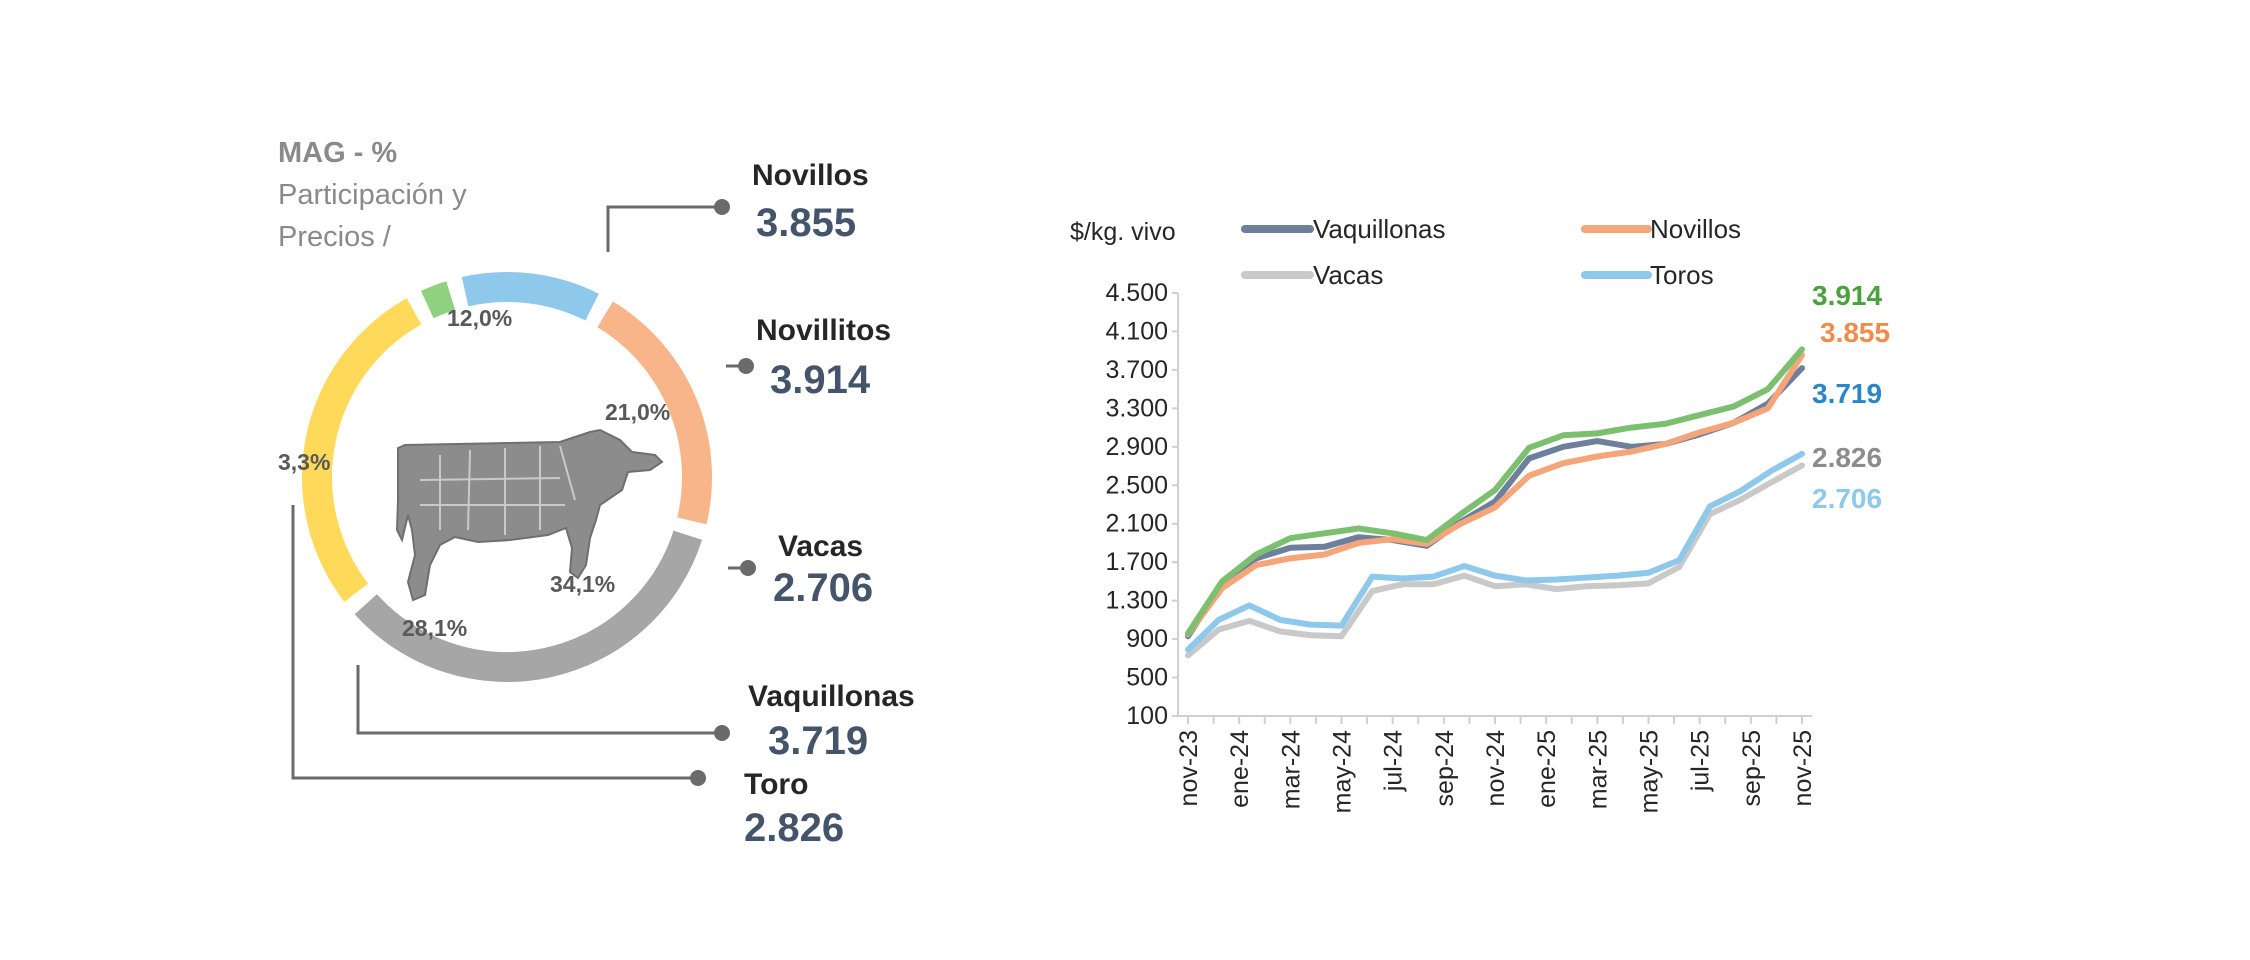  What do you see at coordinates (1136, 447) in the screenshot?
I see `y-tick-label: 2.900` at bounding box center [1136, 447].